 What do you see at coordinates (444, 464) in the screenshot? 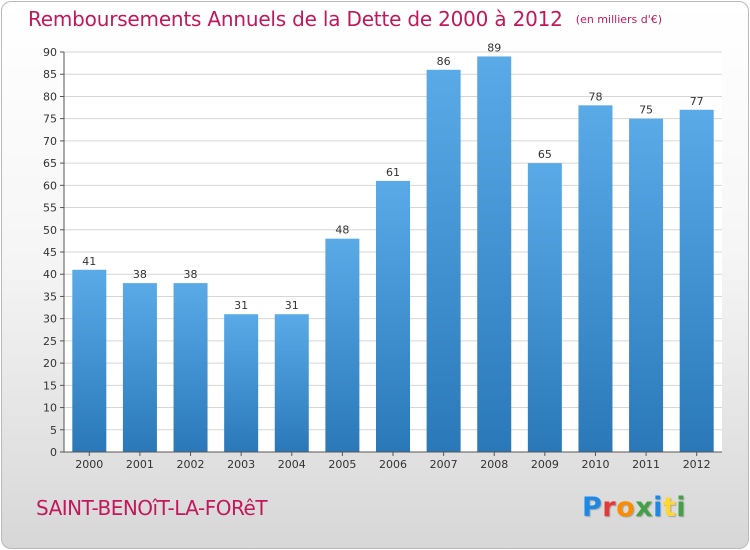
I see `x-tick-label: 2007` at bounding box center [444, 464].